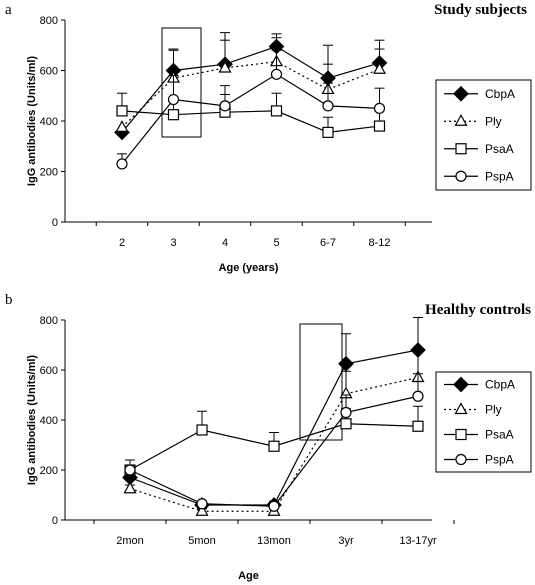 The width and height of the screenshot is (535, 585). I want to click on series-line-pspa, so click(250, 119).